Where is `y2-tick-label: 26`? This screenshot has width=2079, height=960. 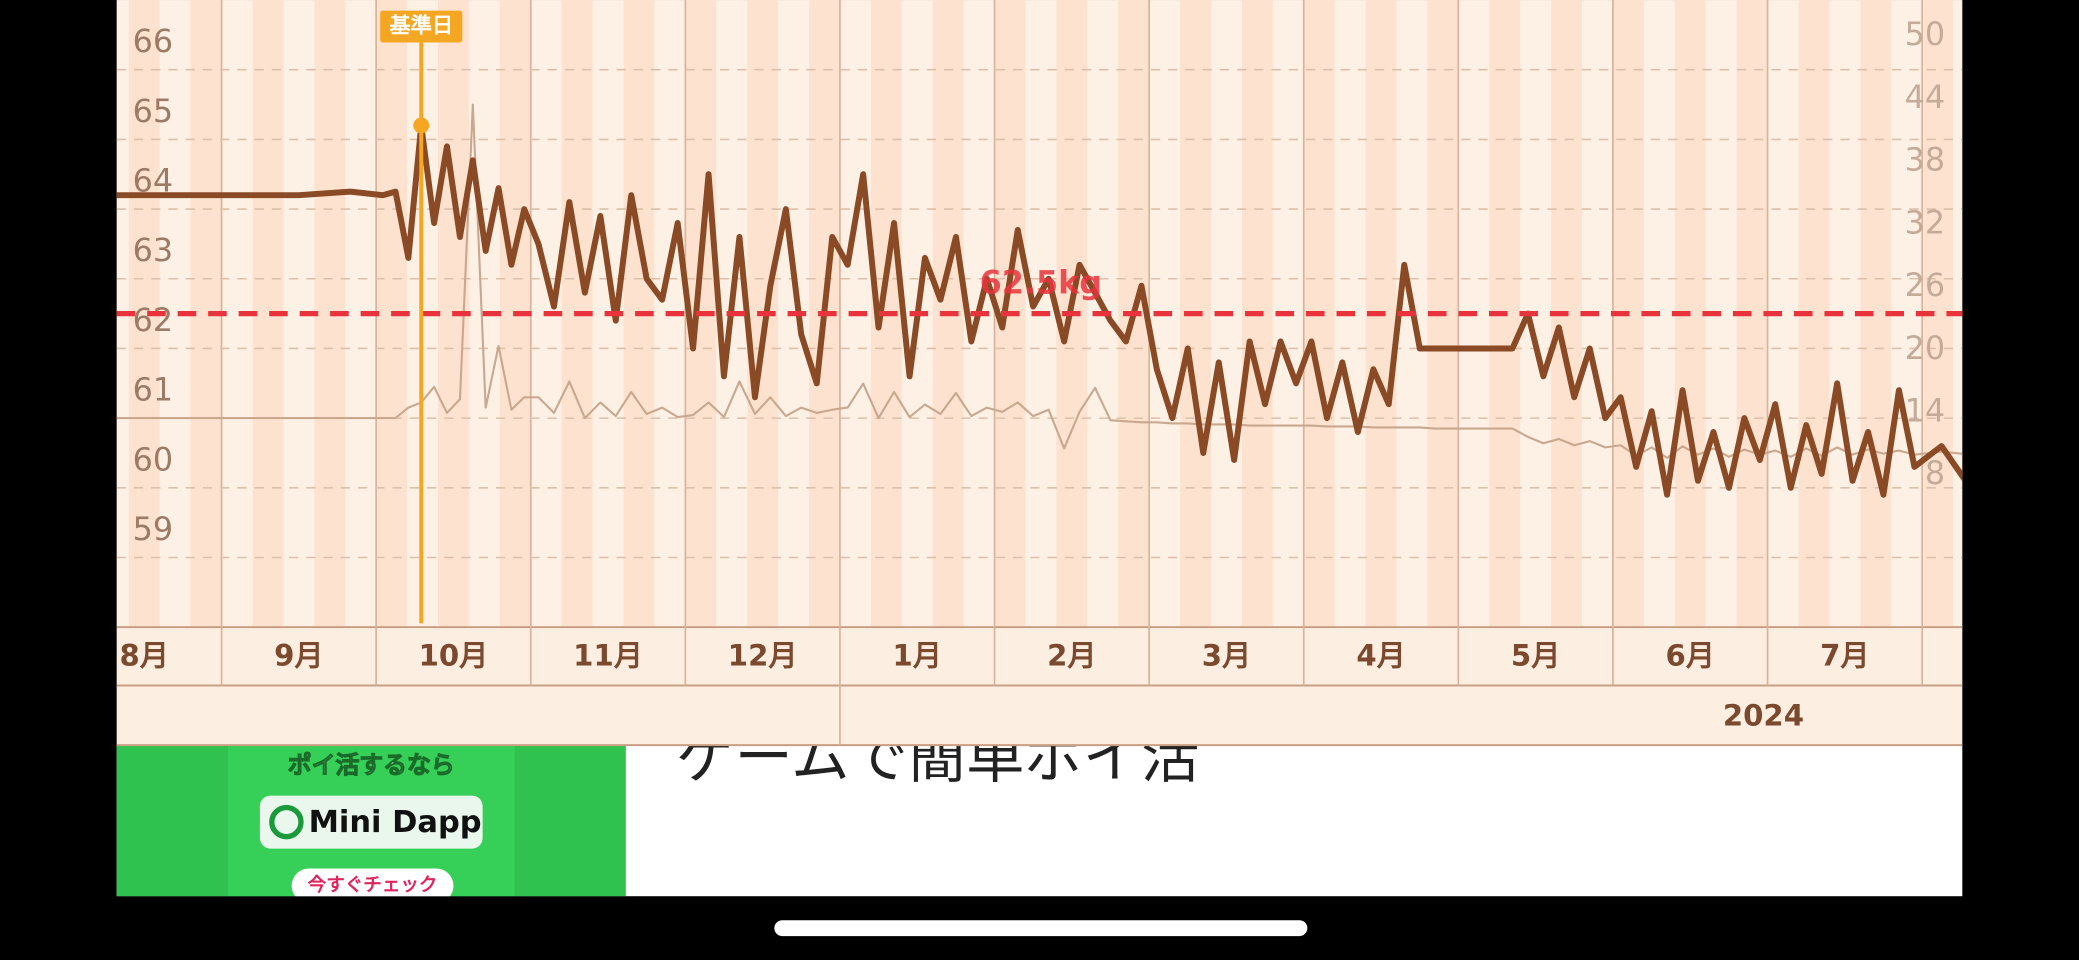 y2-tick-label: 26 is located at coordinates (1925, 285).